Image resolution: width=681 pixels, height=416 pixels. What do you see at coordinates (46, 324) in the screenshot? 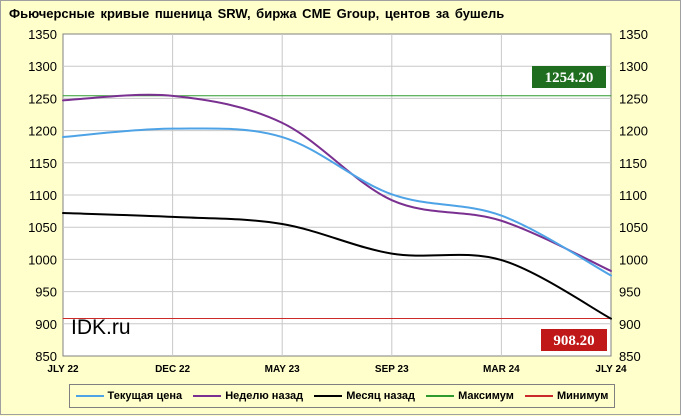
I see `y-tick-label-left: 900` at bounding box center [46, 324].